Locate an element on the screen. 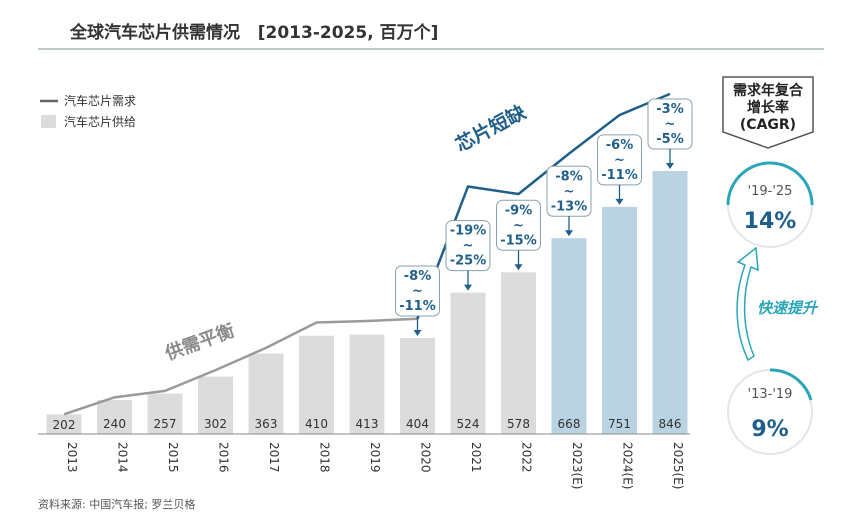  cagr-top-period: '19-'25 is located at coordinates (770, 191).